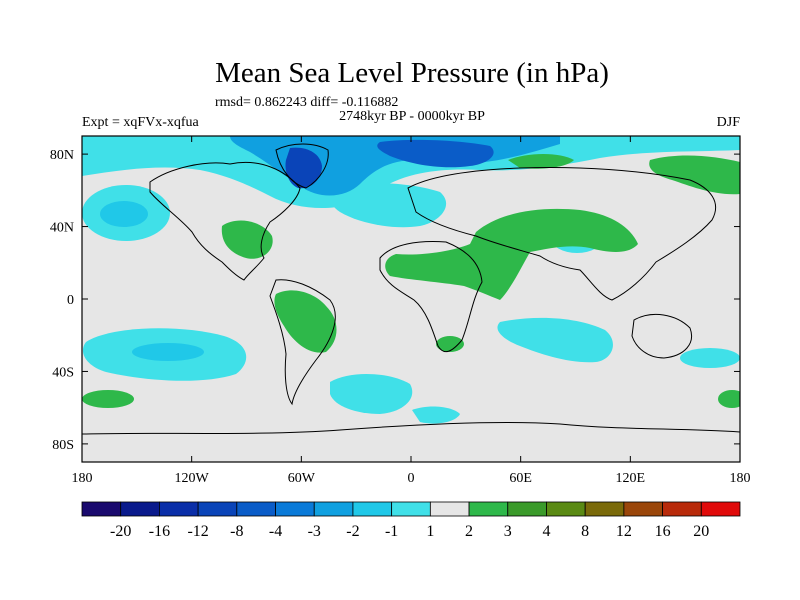 This screenshot has height=600, width=800. I want to click on anomaly-weddell, so click(436, 415).